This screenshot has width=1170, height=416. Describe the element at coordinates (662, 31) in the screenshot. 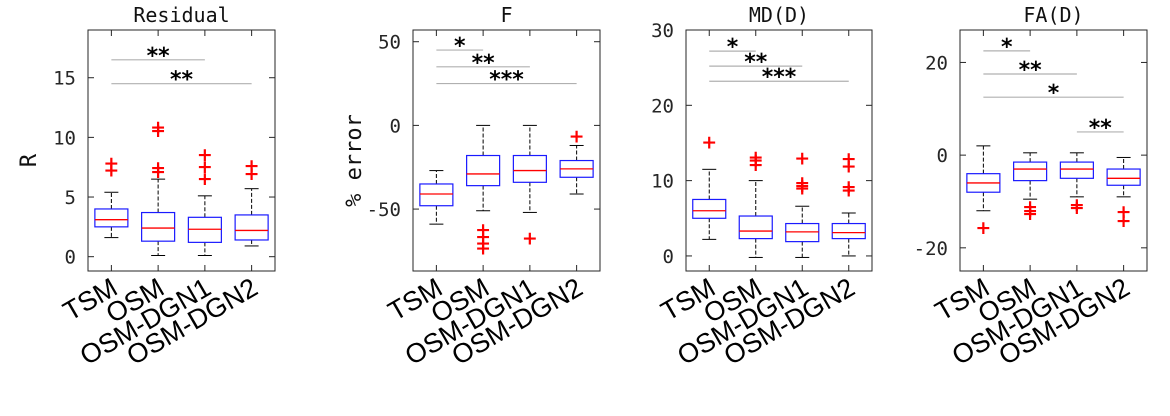

I see `y-tick-label: 30` at that location.